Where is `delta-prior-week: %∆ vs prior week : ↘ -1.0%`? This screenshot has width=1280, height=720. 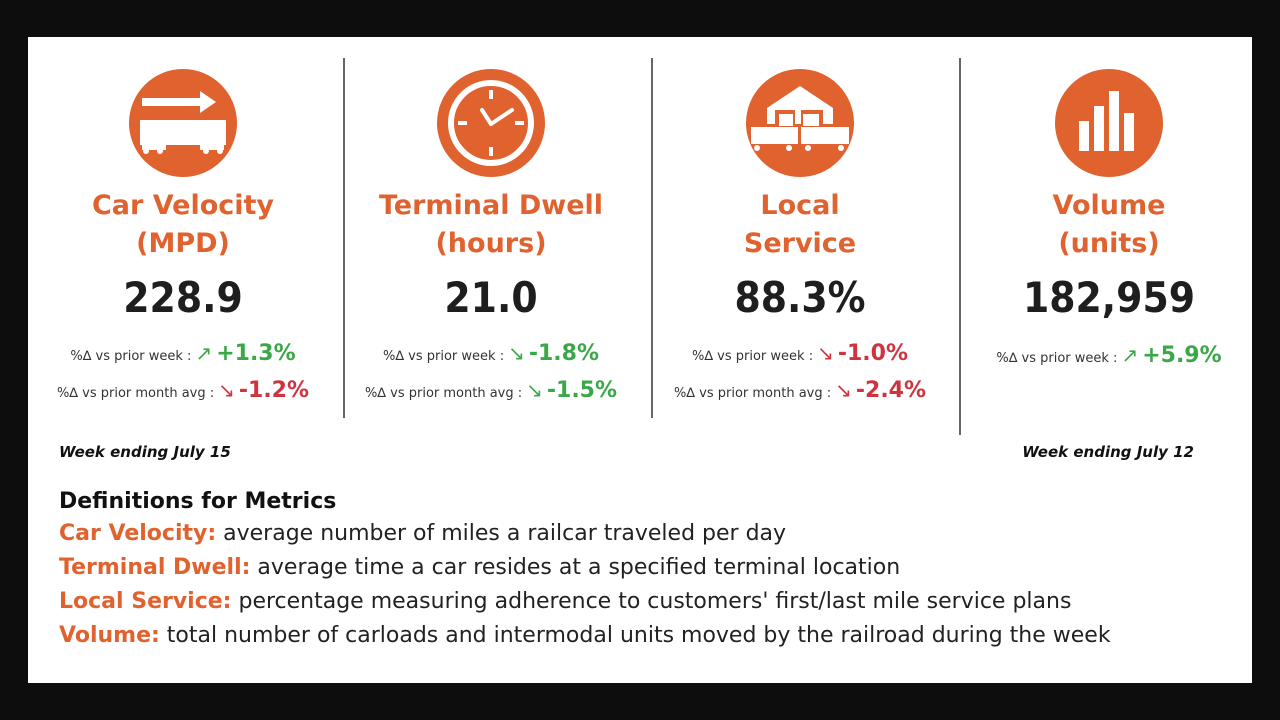
delta-prior-week: %∆ vs prior week : ↘ -1.0% is located at coordinates (799, 353).